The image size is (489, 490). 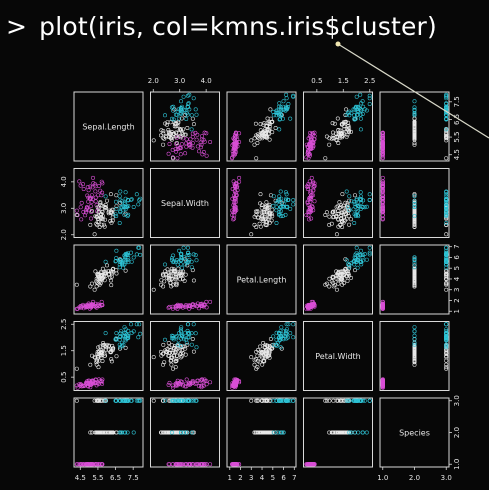 What do you see at coordinates (382, 478) in the screenshot?
I see `tick-label: 1.0` at bounding box center [382, 478].